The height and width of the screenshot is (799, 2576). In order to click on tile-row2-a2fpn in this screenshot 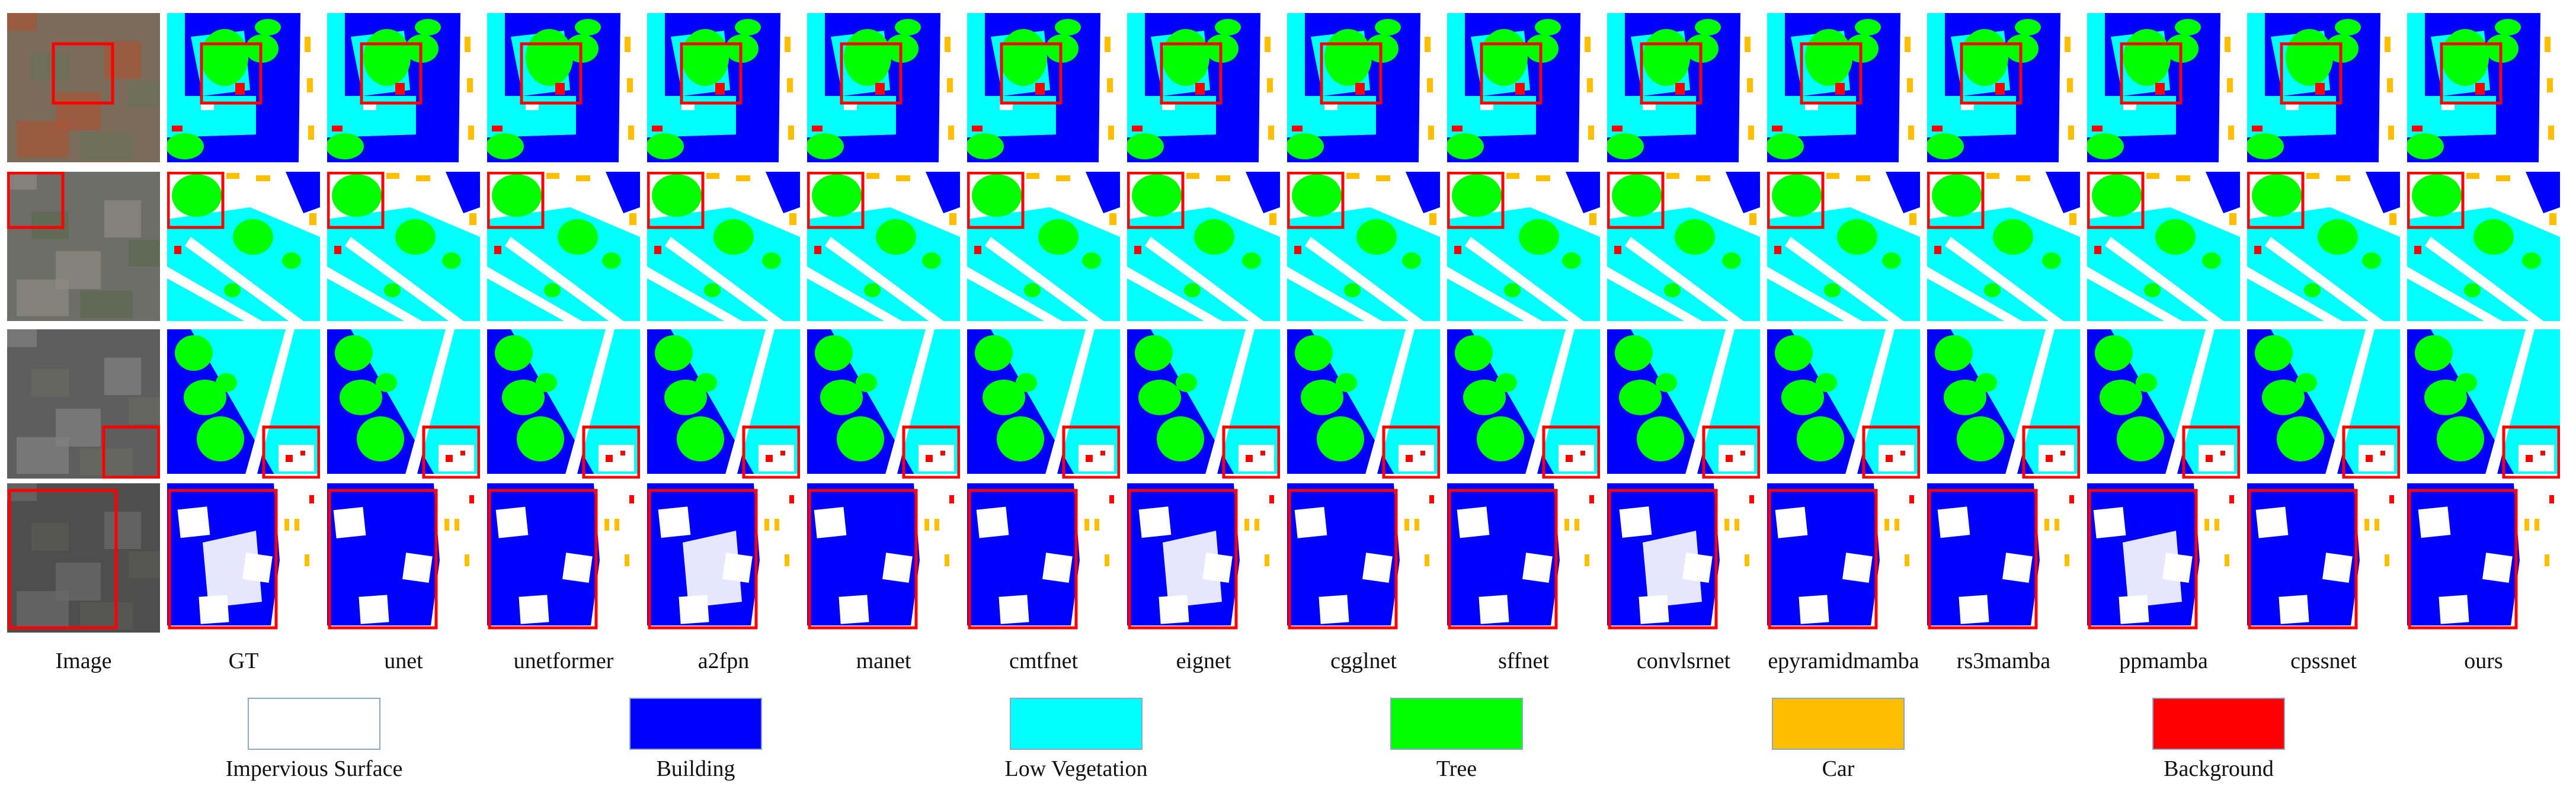, I will do `click(723, 247)`.